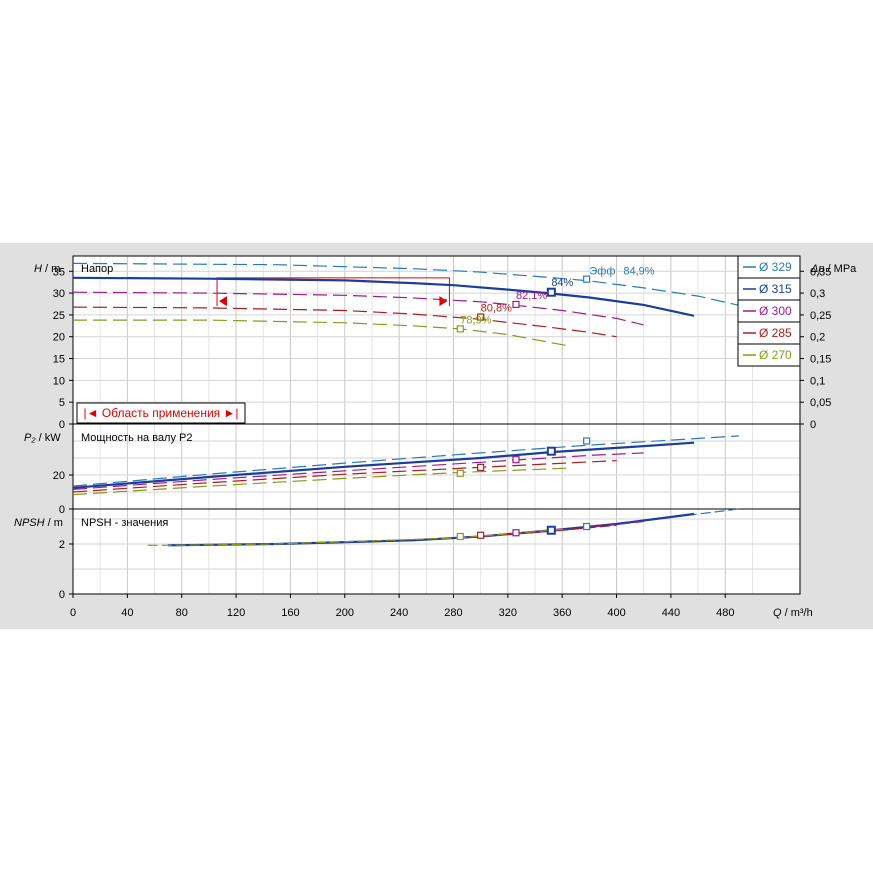 The width and height of the screenshot is (873, 873). What do you see at coordinates (59, 360) in the screenshot?
I see `y-tick-label: 15` at bounding box center [59, 360].